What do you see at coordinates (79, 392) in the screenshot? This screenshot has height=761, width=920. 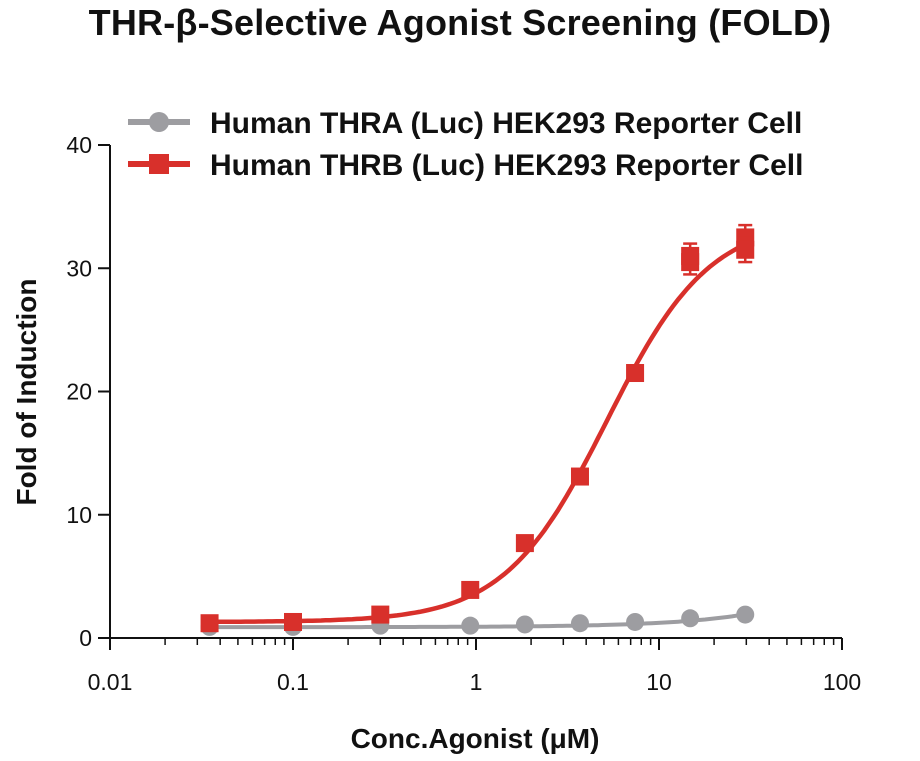 I see `y-tick-label: 20` at bounding box center [79, 392].